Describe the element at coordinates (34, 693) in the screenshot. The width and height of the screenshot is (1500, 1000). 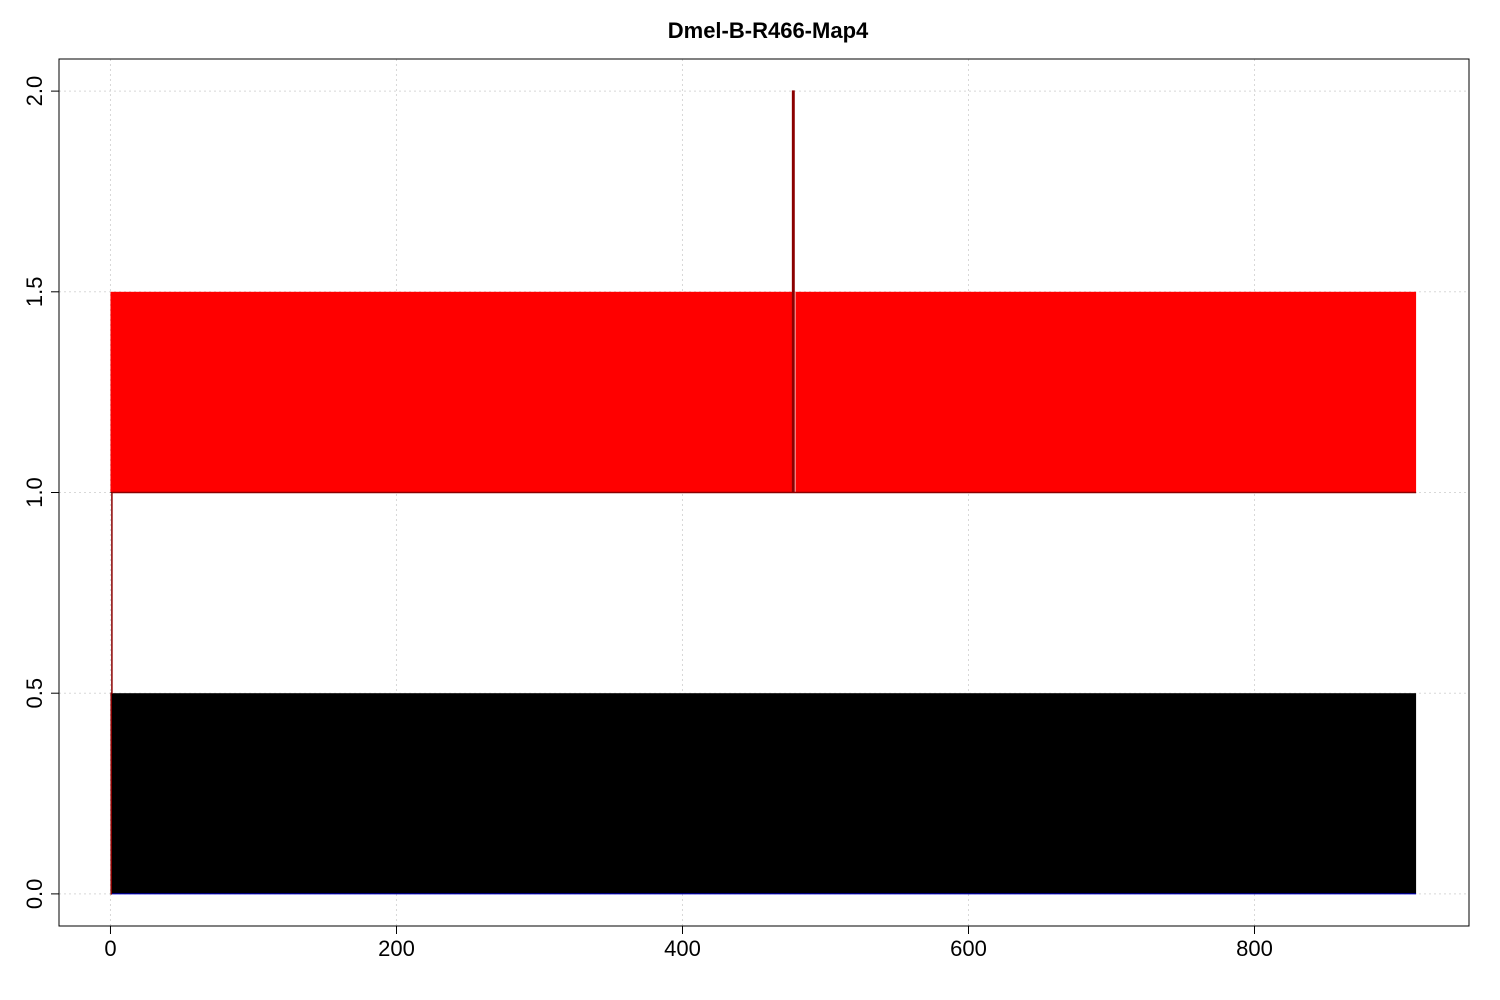
I see `y-tick-label: 0.5` at that location.